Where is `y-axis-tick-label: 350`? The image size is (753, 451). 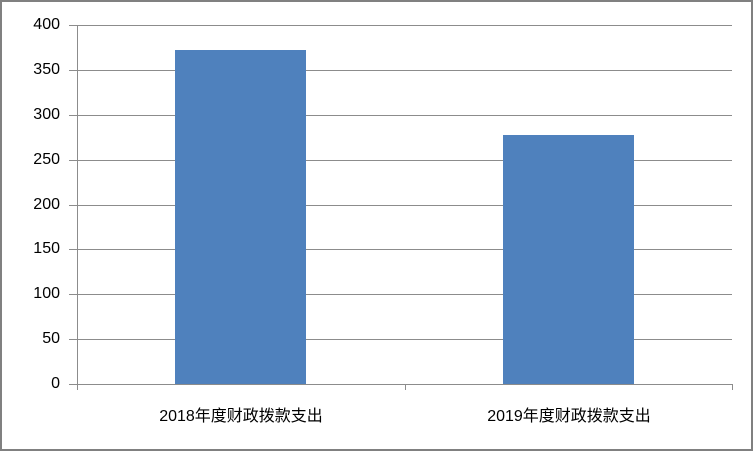 y-axis-tick-label: 350 is located at coordinates (46, 69).